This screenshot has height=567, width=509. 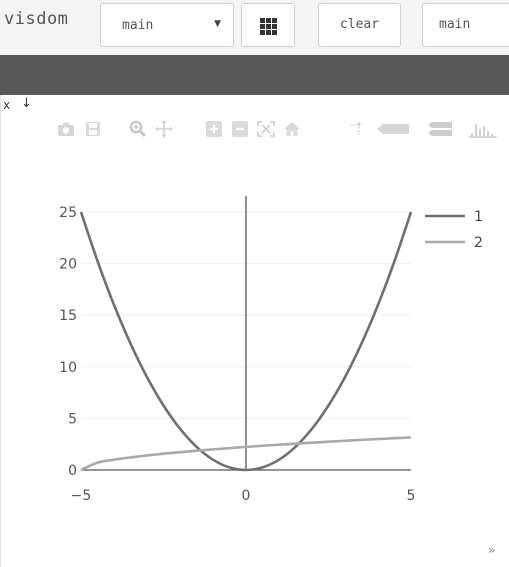 What do you see at coordinates (93, 129) in the screenshot?
I see `save-icon` at bounding box center [93, 129].